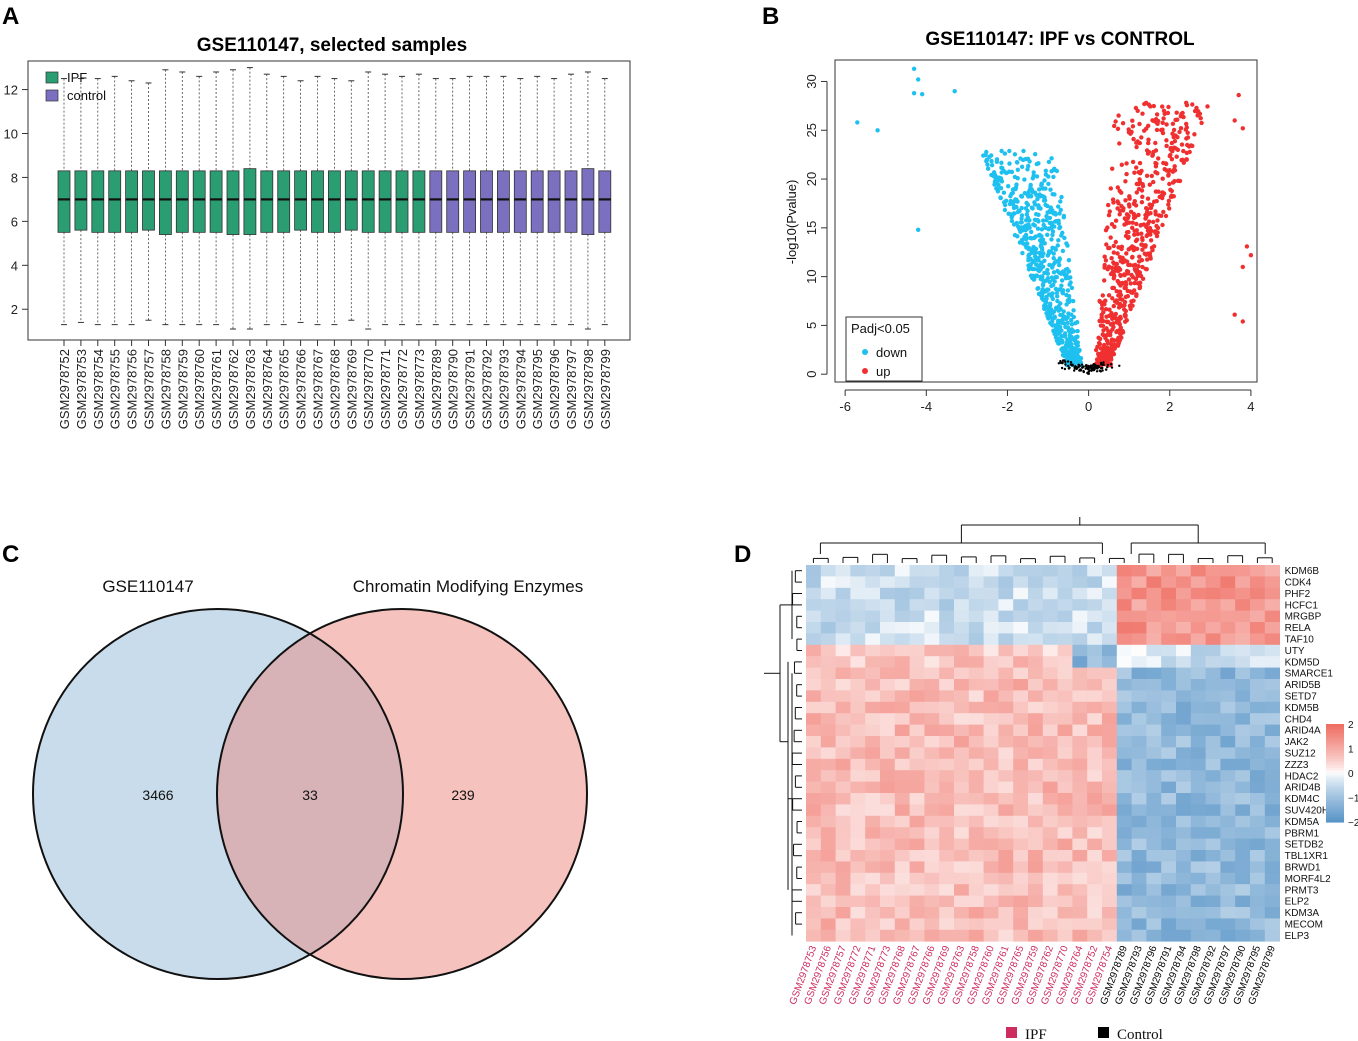  What do you see at coordinates (310, 794) in the screenshot?
I see `venn-overlap-region` at bounding box center [310, 794].